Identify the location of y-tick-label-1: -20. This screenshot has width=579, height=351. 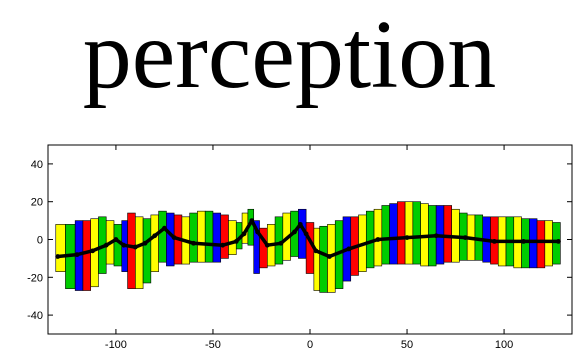
(35, 278).